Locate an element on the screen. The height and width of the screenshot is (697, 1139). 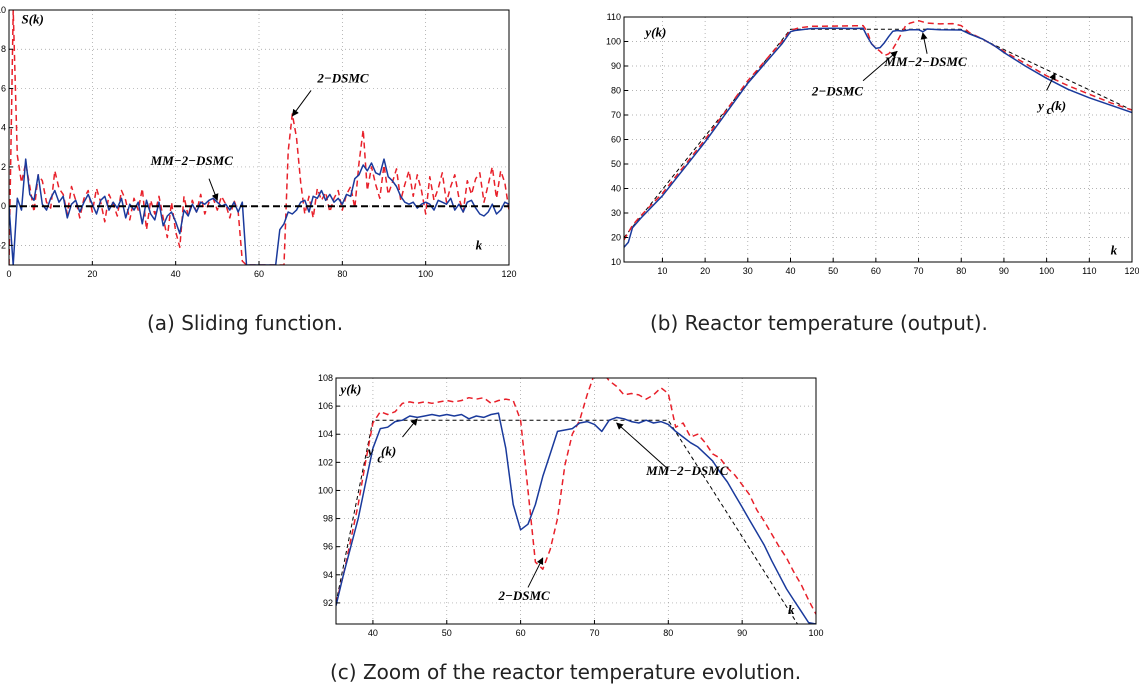
caption-b: (b) Reactor temperature (output). is located at coordinates (819, 323).